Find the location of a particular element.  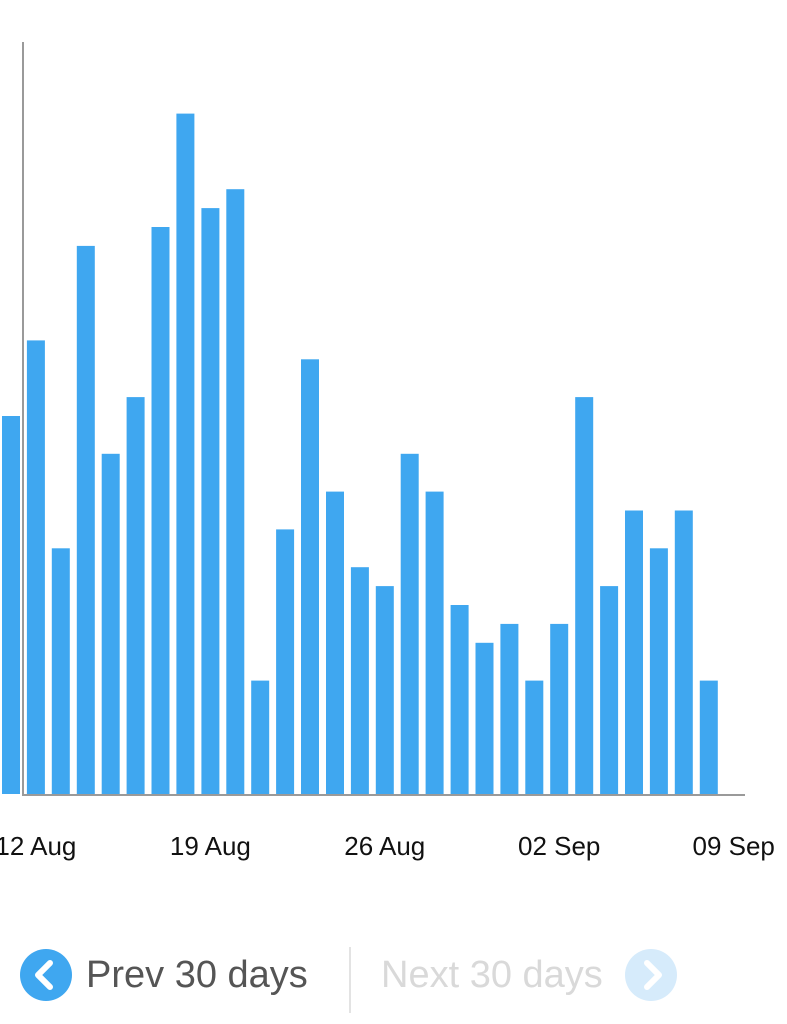

x-tick-label: 09 Sep is located at coordinates (733, 846).